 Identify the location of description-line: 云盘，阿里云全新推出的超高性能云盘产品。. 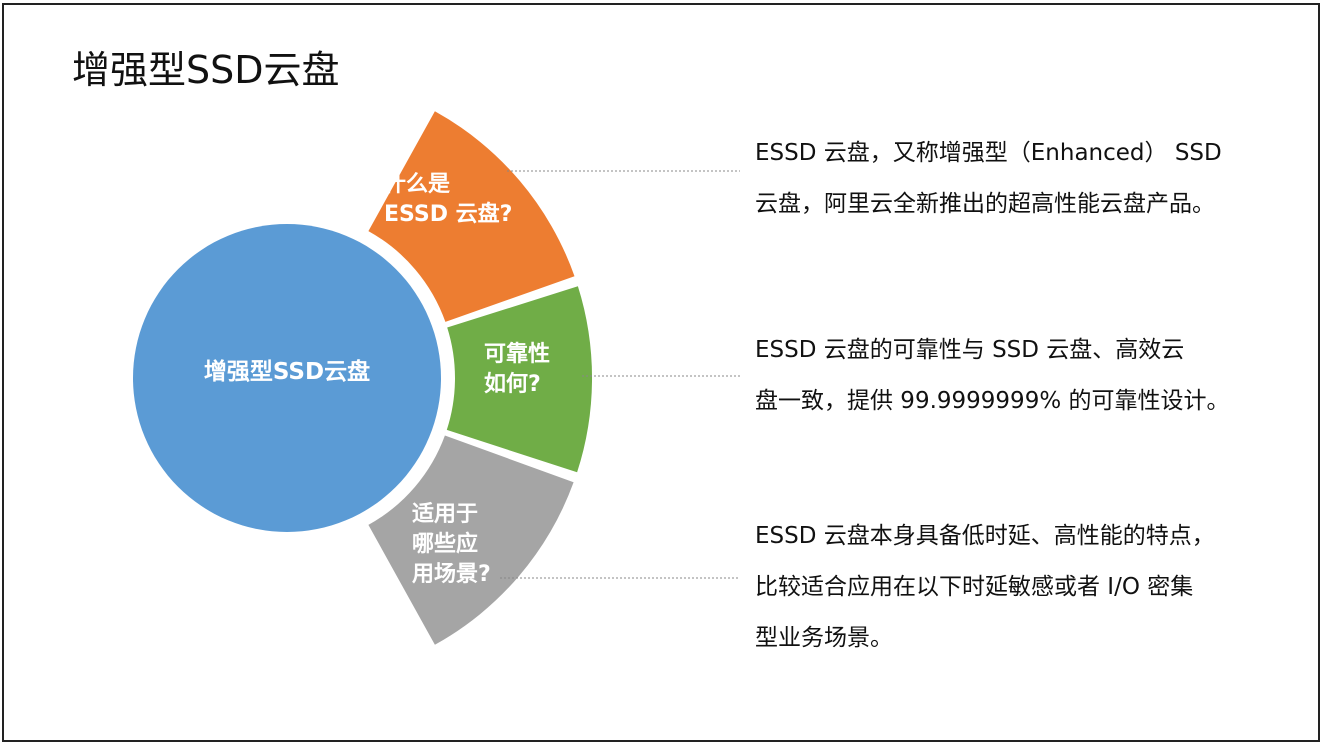
(988, 204).